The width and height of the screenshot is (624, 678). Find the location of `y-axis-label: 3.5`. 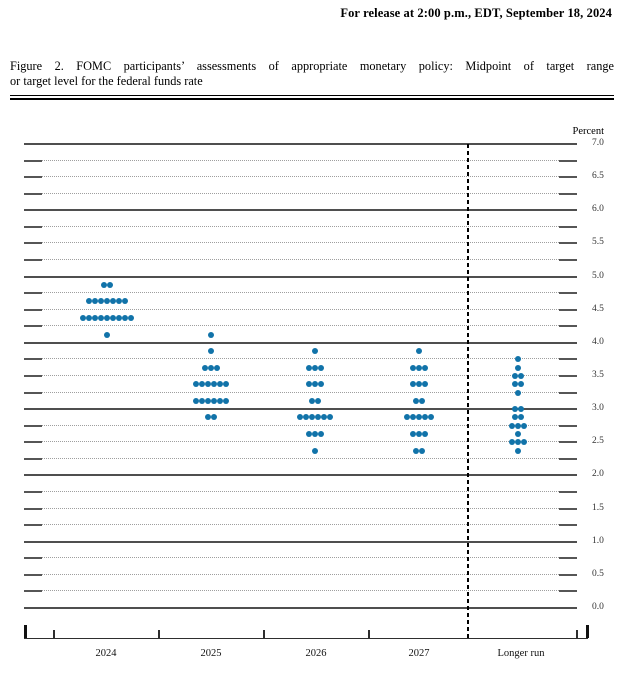

y-axis-label: 3.5 is located at coordinates (598, 375).